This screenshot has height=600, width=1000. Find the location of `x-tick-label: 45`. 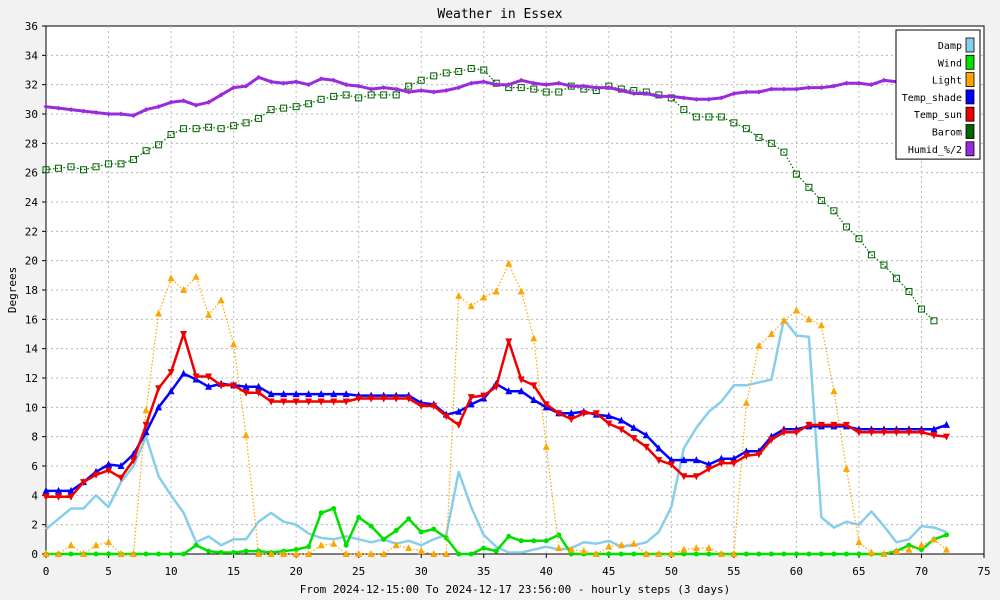

x-tick-label: 45 is located at coordinates (608, 571).